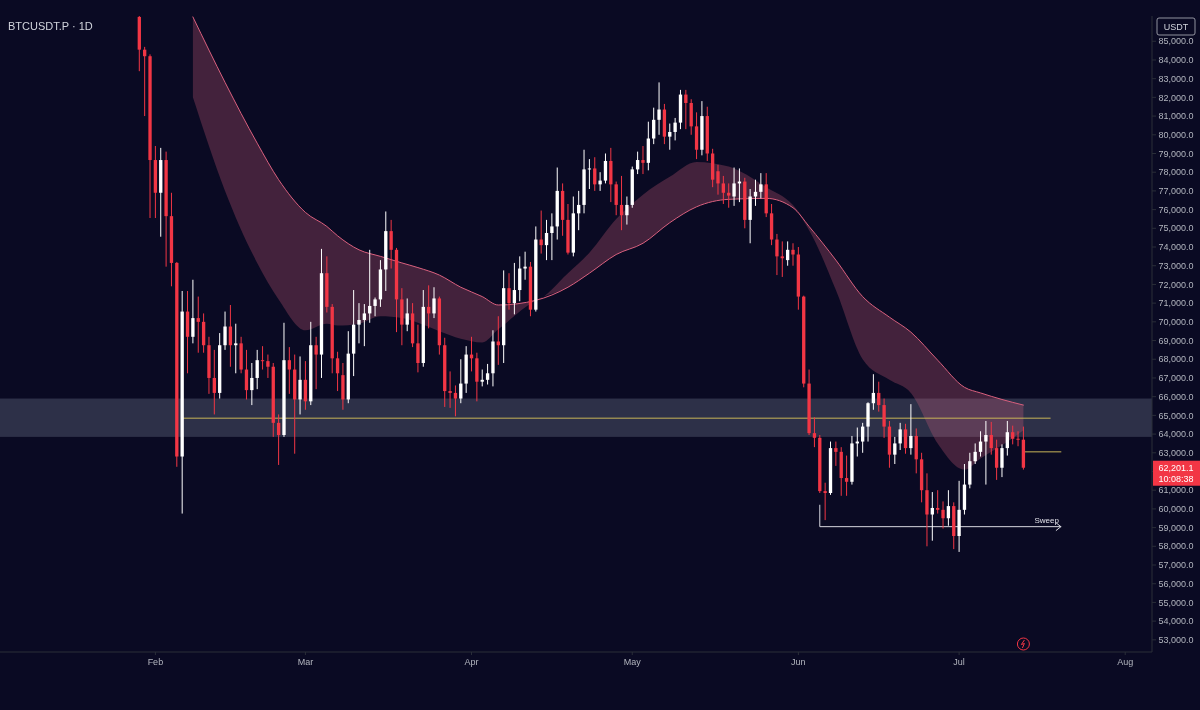 The height and width of the screenshot is (710, 1200). Describe the element at coordinates (1176, 321) in the screenshot. I see `y-tick-label: 70,000.0` at that location.